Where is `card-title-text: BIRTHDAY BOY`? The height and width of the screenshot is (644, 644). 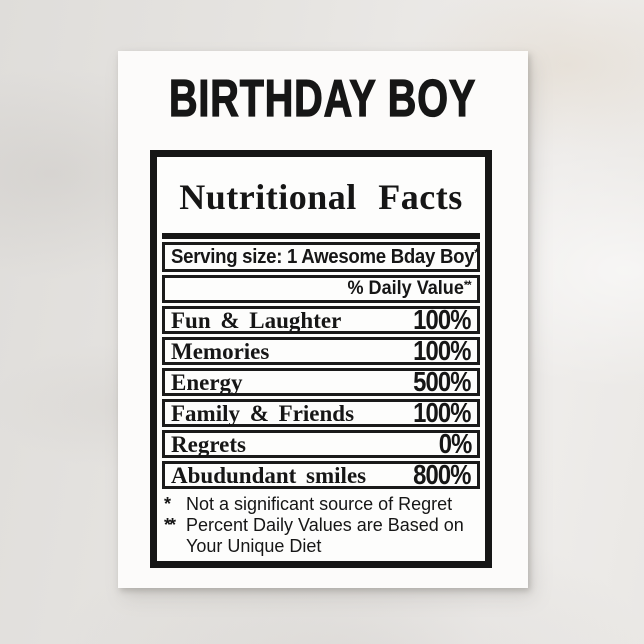 card-title-text: BIRTHDAY BOY is located at coordinates (323, 98).